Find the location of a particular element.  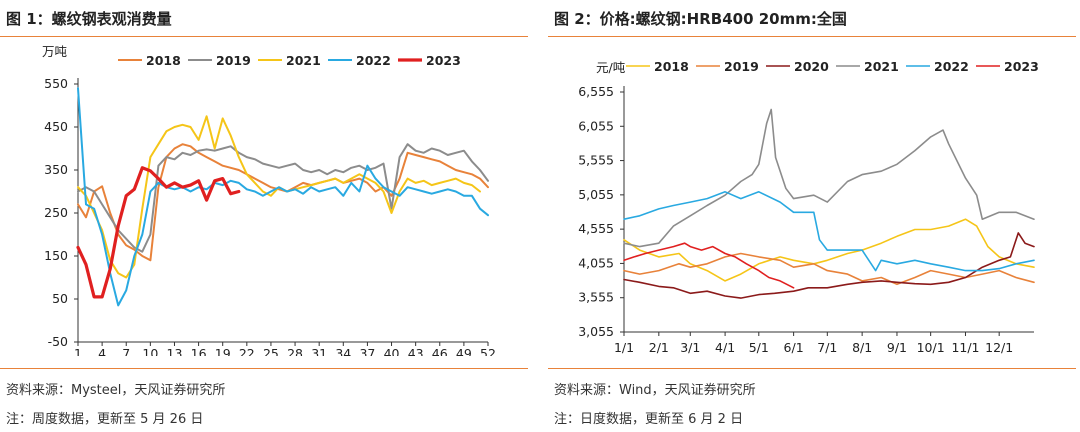

x-tick-label: 7 is located at coordinates (126, 351).